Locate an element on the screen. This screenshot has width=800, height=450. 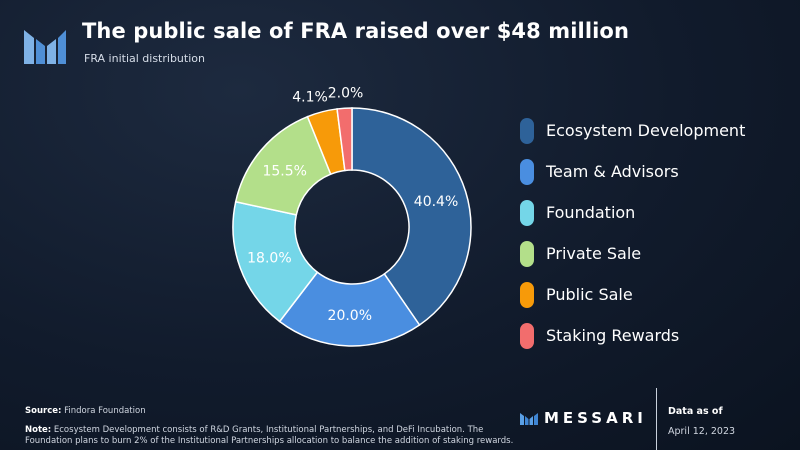
data-as-of-label: Data as of is located at coordinates (695, 411).